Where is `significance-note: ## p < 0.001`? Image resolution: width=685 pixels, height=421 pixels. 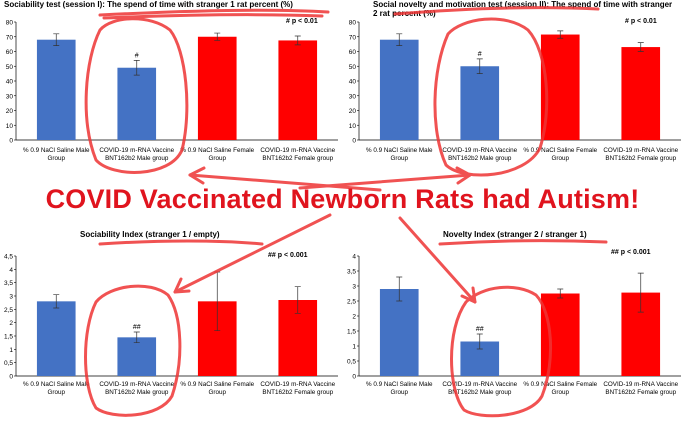
significance-note: ## p < 0.001 is located at coordinates (631, 252).